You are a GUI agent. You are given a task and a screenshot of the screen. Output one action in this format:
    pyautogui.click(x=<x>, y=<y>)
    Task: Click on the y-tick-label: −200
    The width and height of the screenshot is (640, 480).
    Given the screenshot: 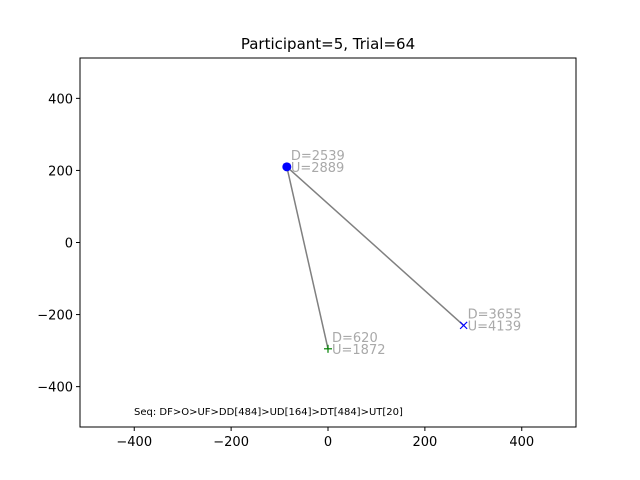 What is the action you would take?
    pyautogui.click(x=55, y=316)
    